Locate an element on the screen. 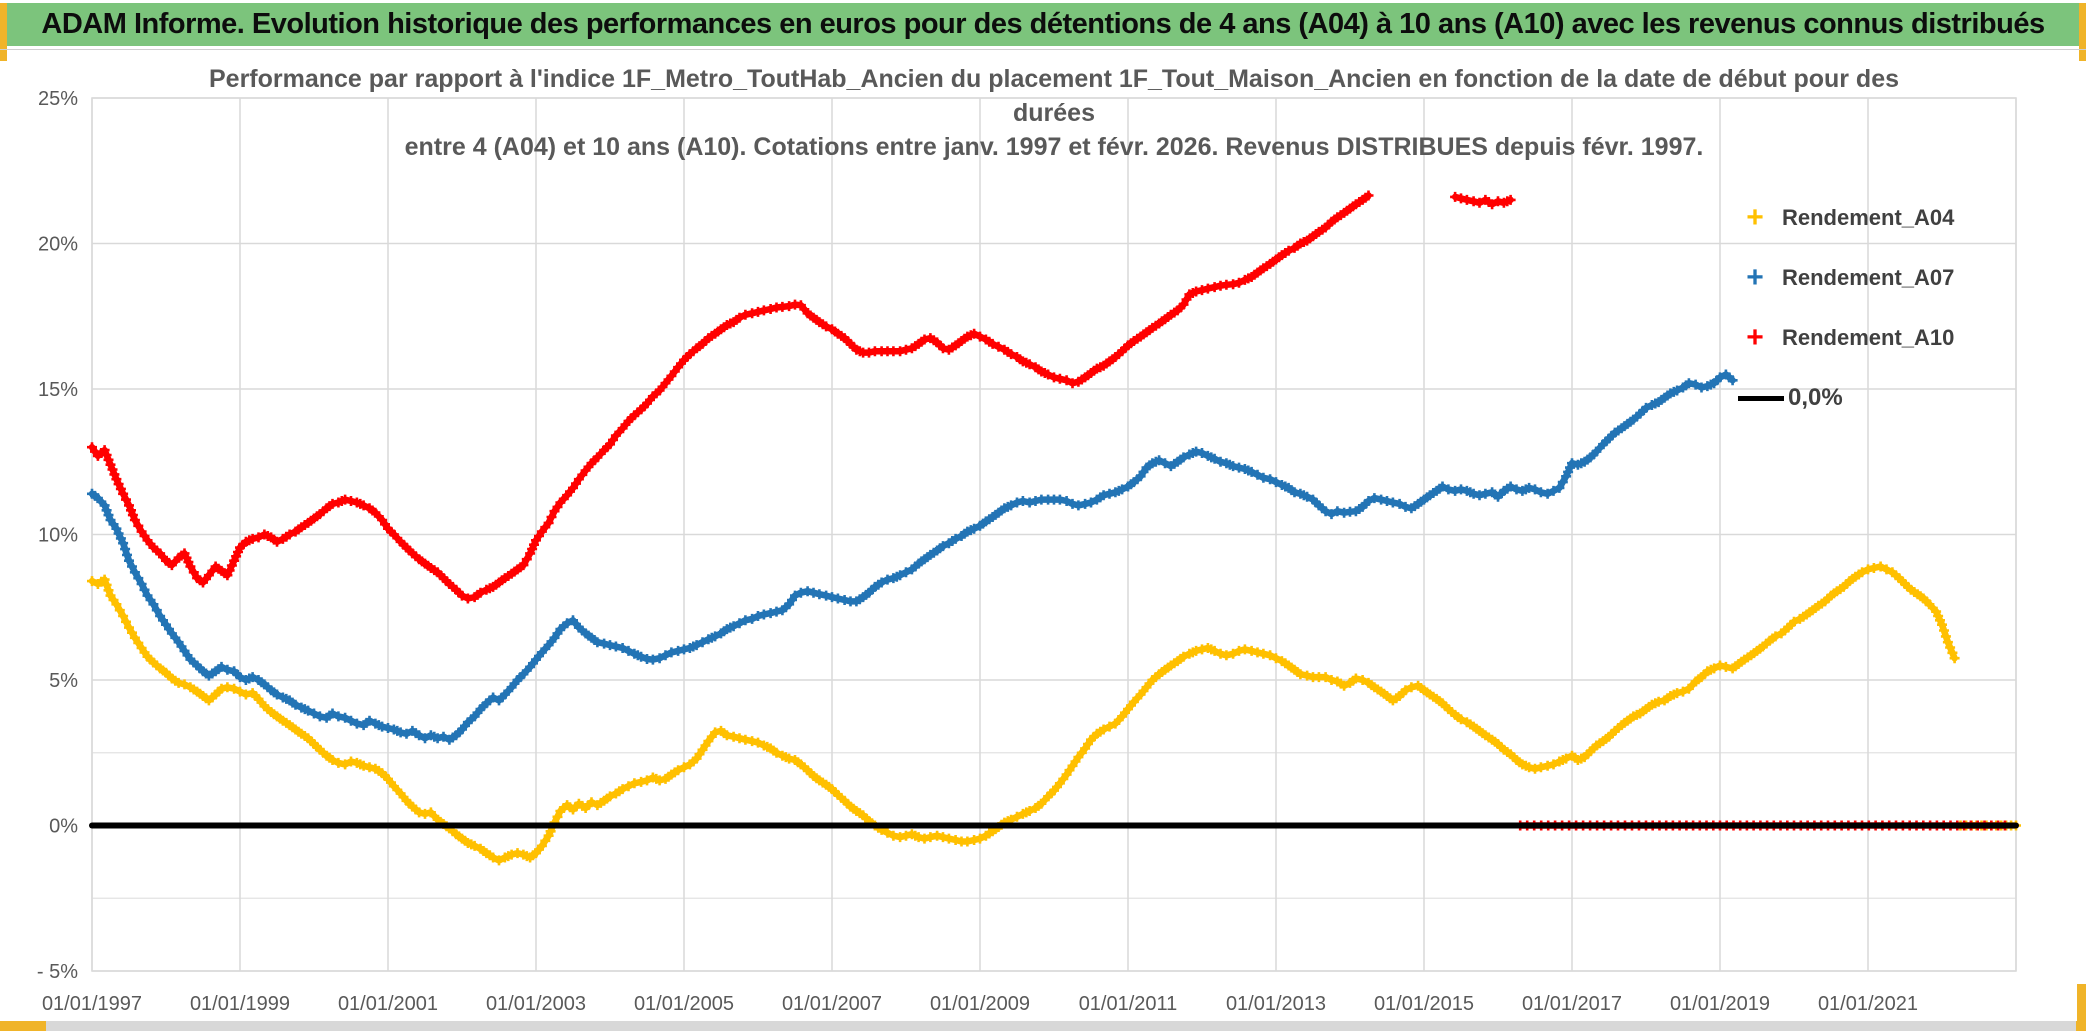 The image size is (2086, 1031). x-axis-tick-label: 01/01/2005 is located at coordinates (684, 1004).